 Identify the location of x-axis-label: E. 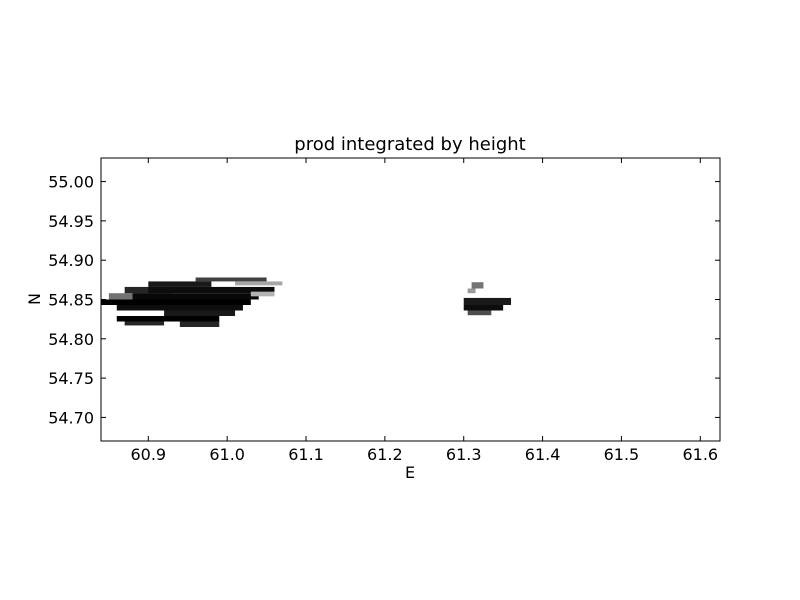
(410, 472).